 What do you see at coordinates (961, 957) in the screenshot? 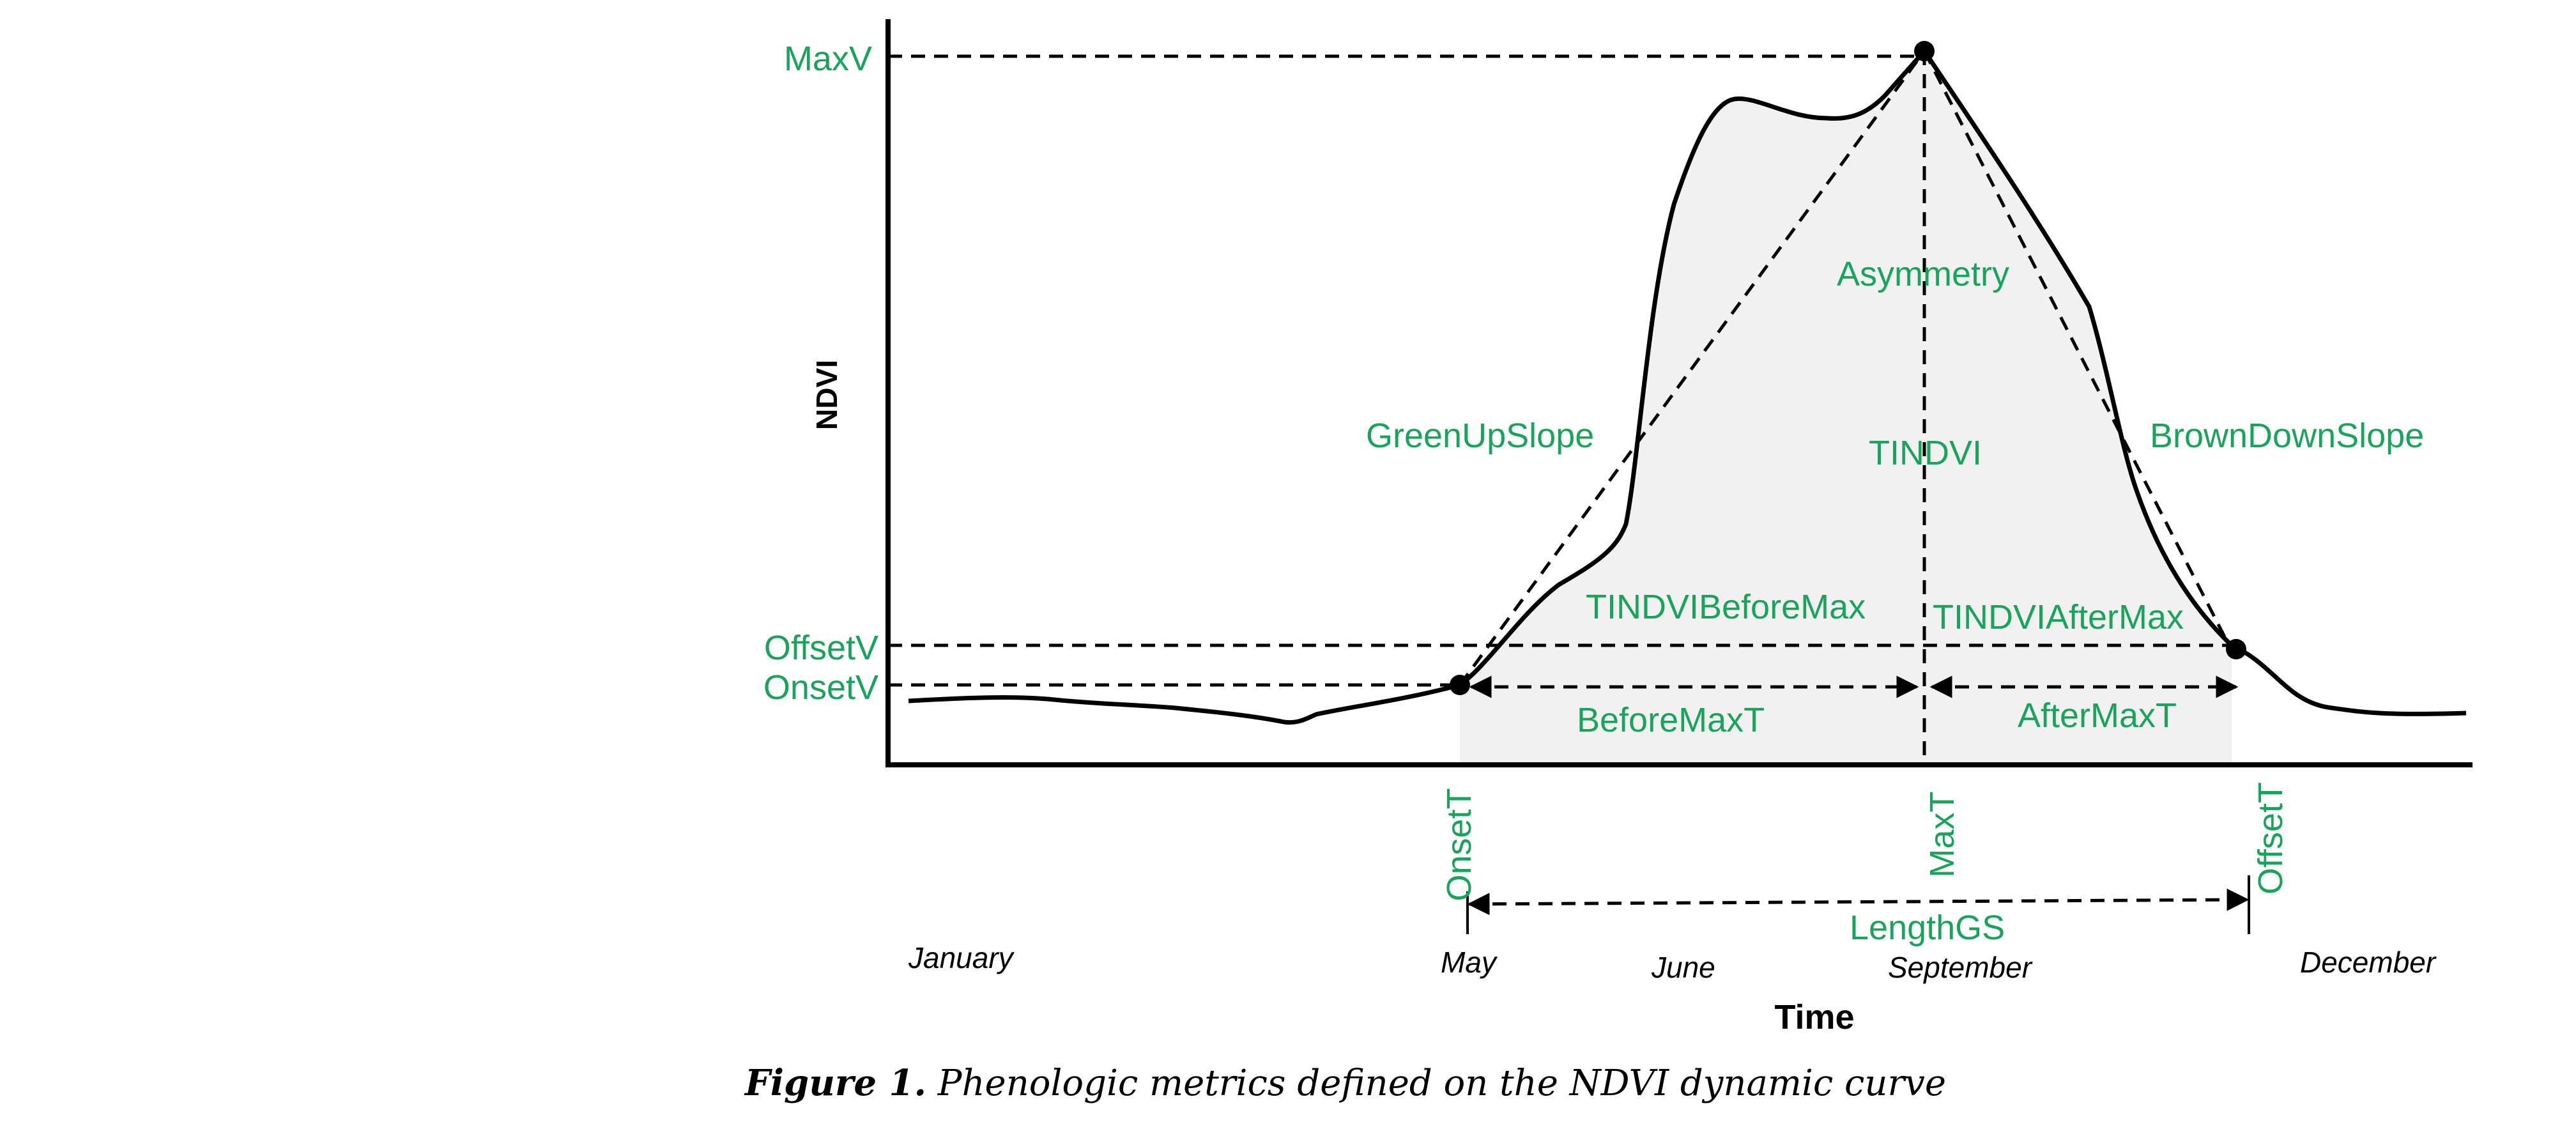
I see `month-january: January` at bounding box center [961, 957].